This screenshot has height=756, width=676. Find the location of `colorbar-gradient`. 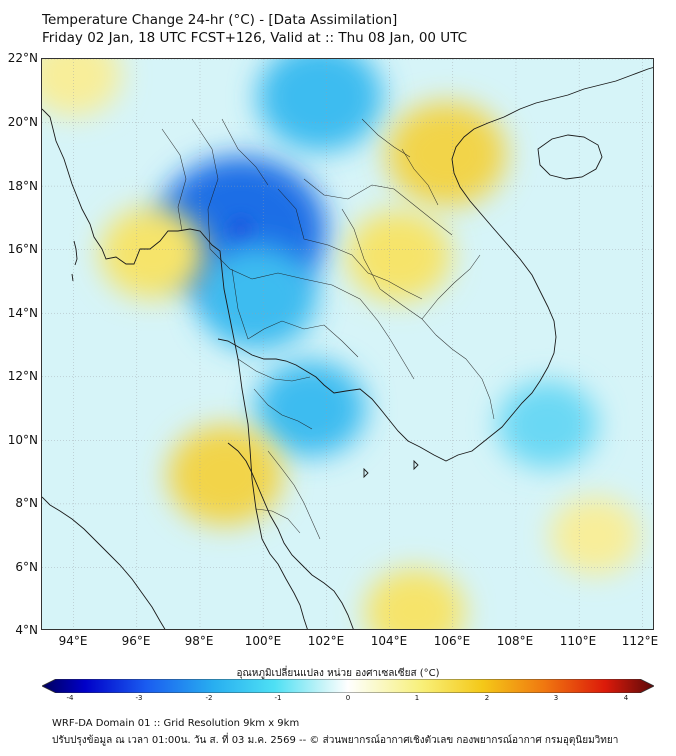

colorbar-gradient is located at coordinates (348, 686).